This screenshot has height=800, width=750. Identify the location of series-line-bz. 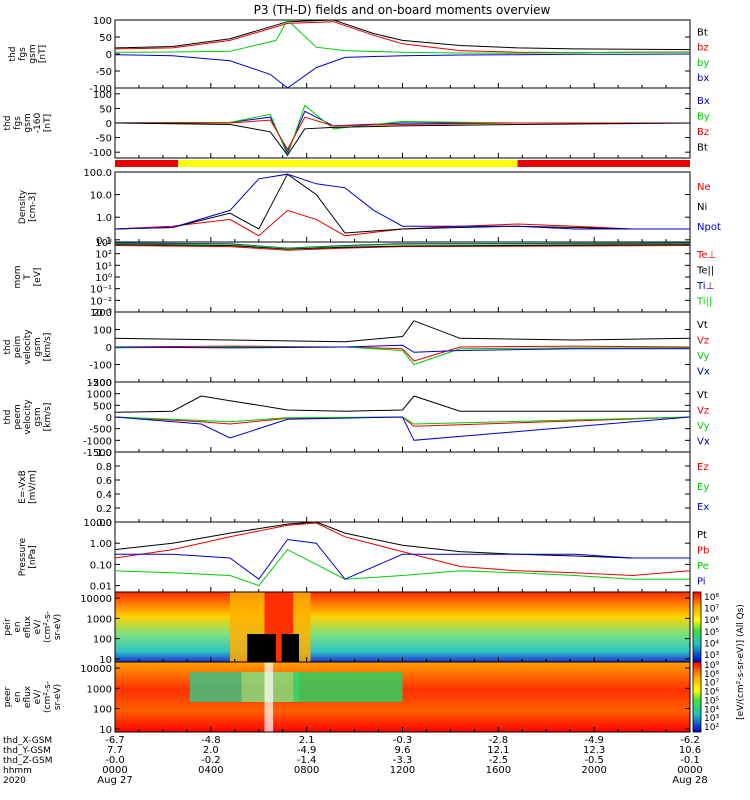
(402, 37).